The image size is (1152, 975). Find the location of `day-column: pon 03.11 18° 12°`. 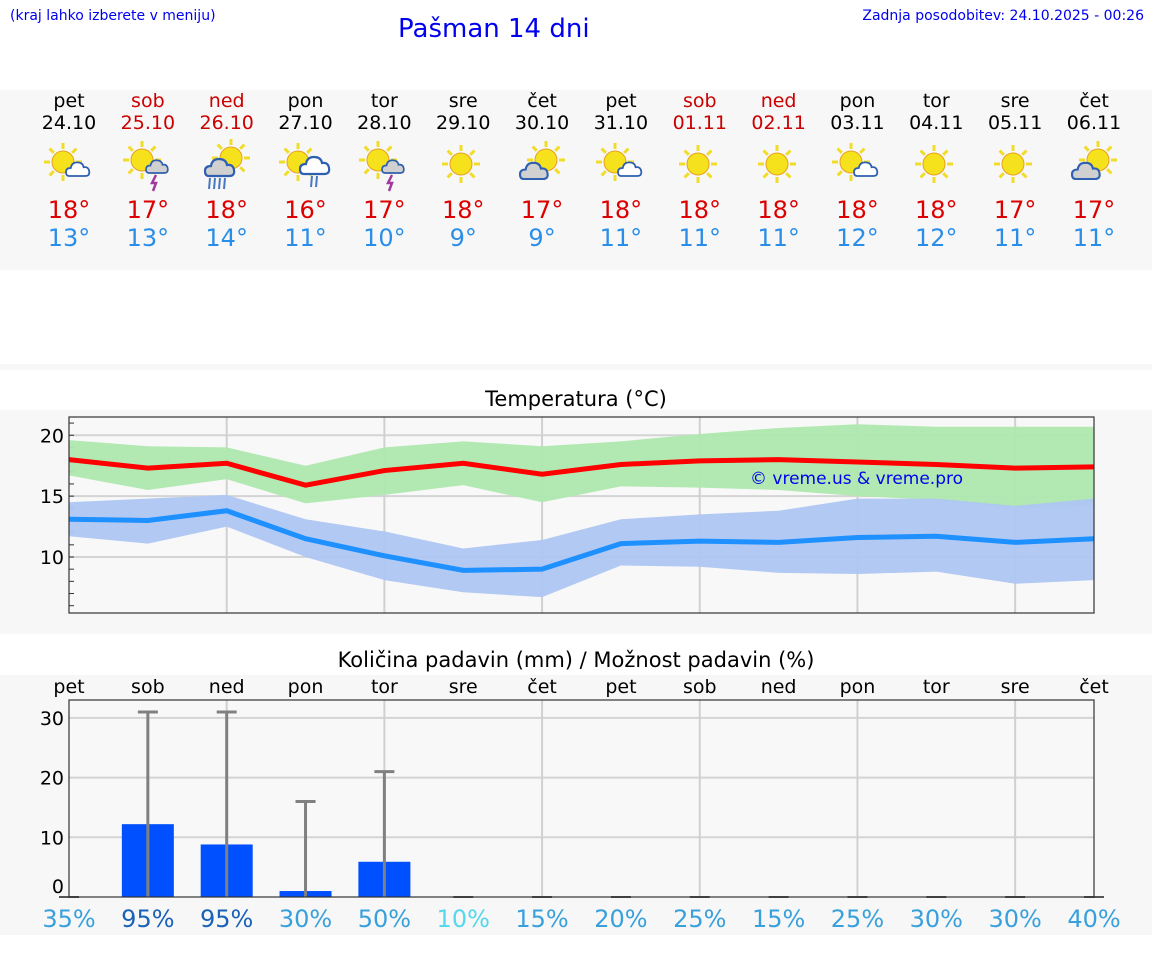

day-column: pon 03.11 18° 12° is located at coordinates (857, 171).